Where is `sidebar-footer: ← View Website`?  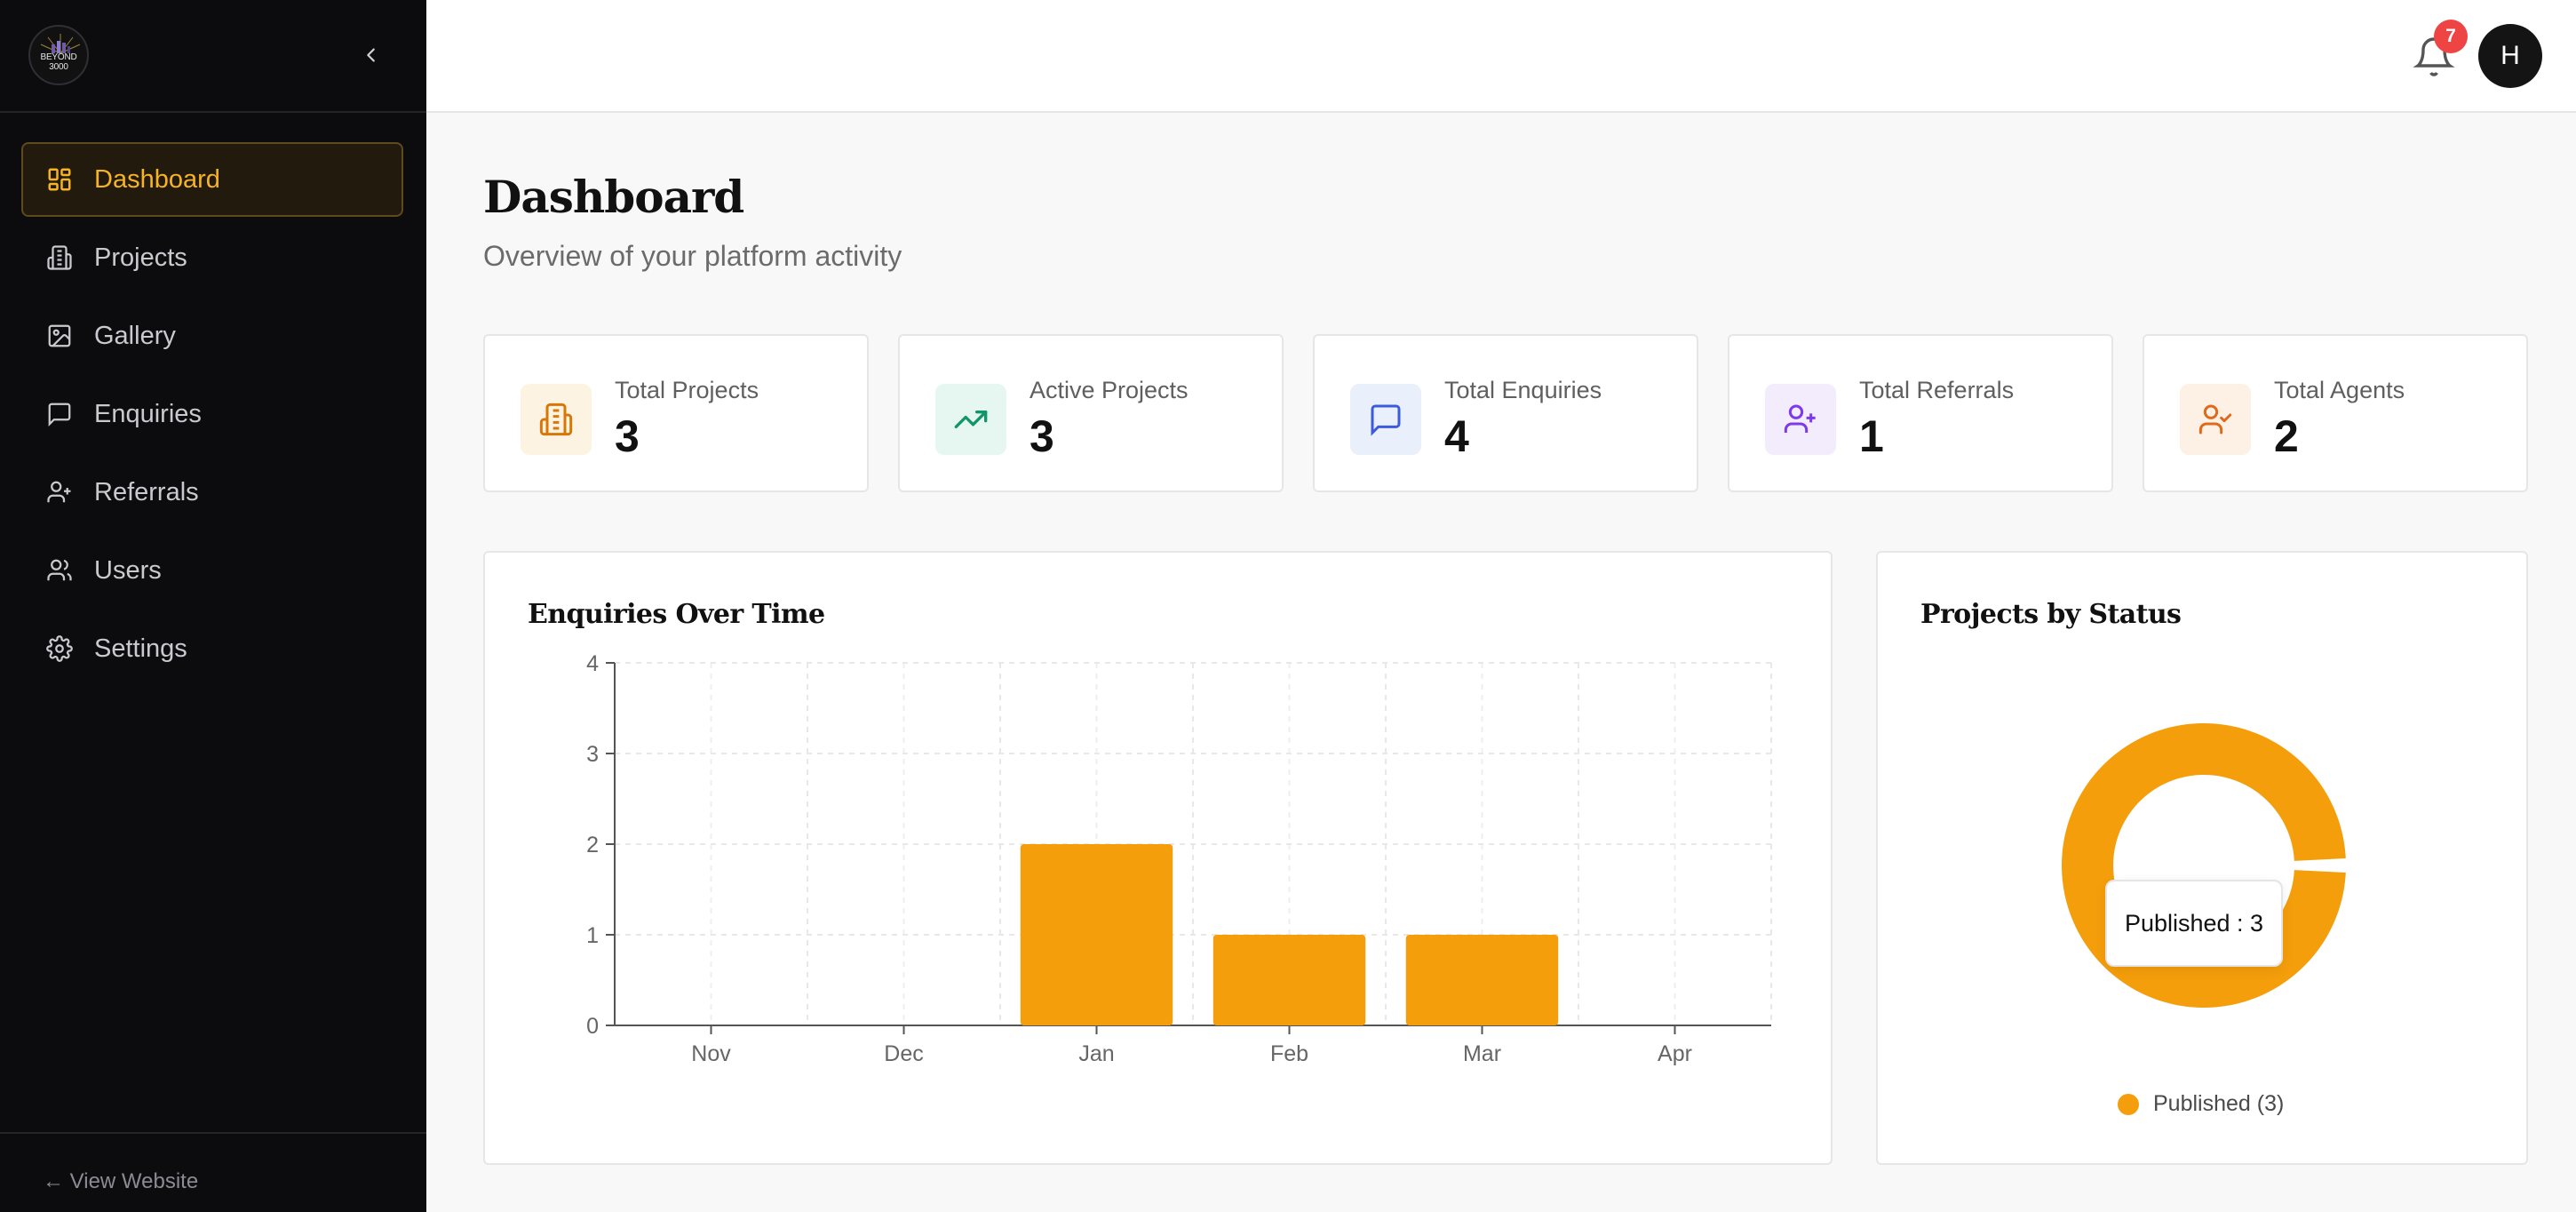
sidebar-footer: ← View Website is located at coordinates (213, 1172).